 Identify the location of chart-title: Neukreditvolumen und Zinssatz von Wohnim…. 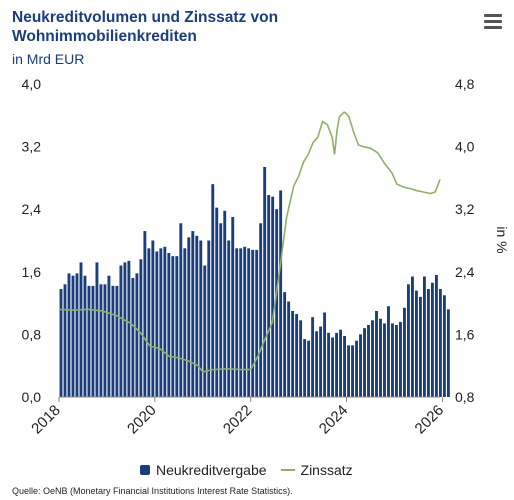
(145, 27).